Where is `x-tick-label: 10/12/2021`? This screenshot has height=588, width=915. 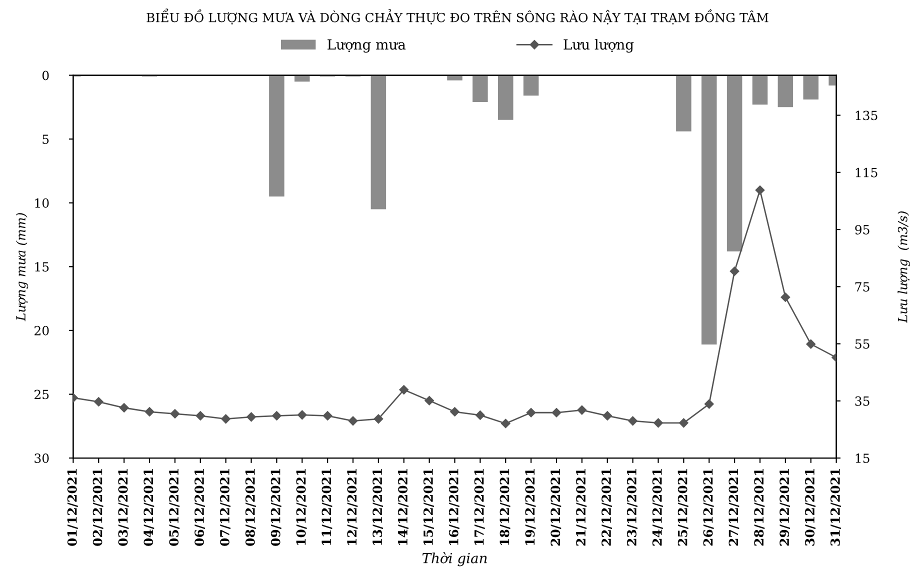
x-tick-label: 10/12/2021 is located at coordinates (301, 507).